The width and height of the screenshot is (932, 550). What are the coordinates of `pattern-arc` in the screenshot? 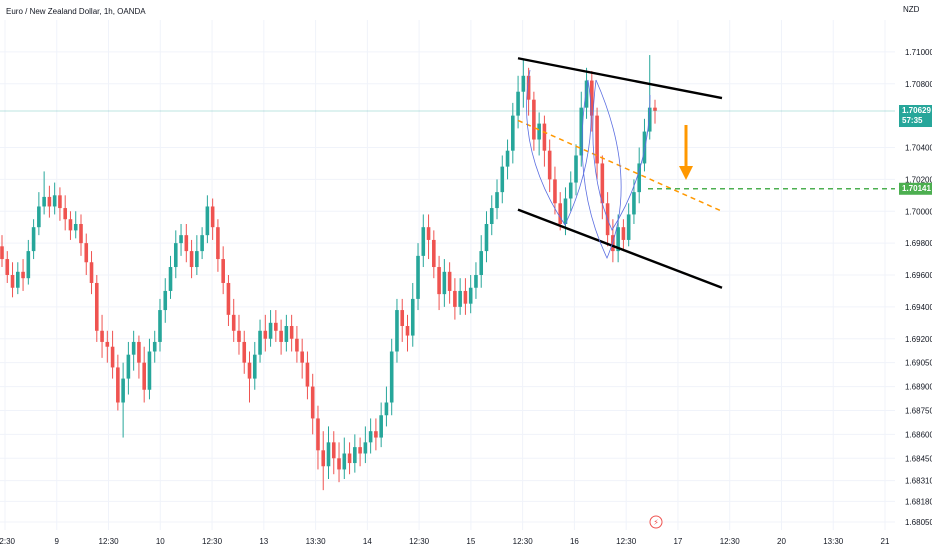 It's located at (621, 155).